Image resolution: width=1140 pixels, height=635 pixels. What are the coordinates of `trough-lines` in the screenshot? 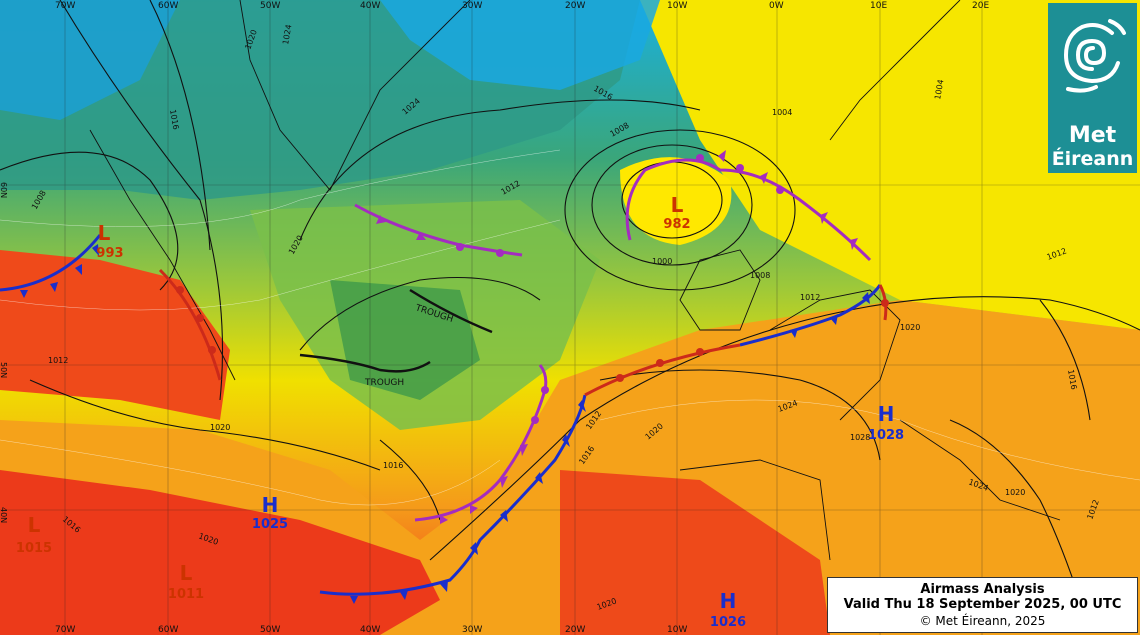 It's located at (396, 330).